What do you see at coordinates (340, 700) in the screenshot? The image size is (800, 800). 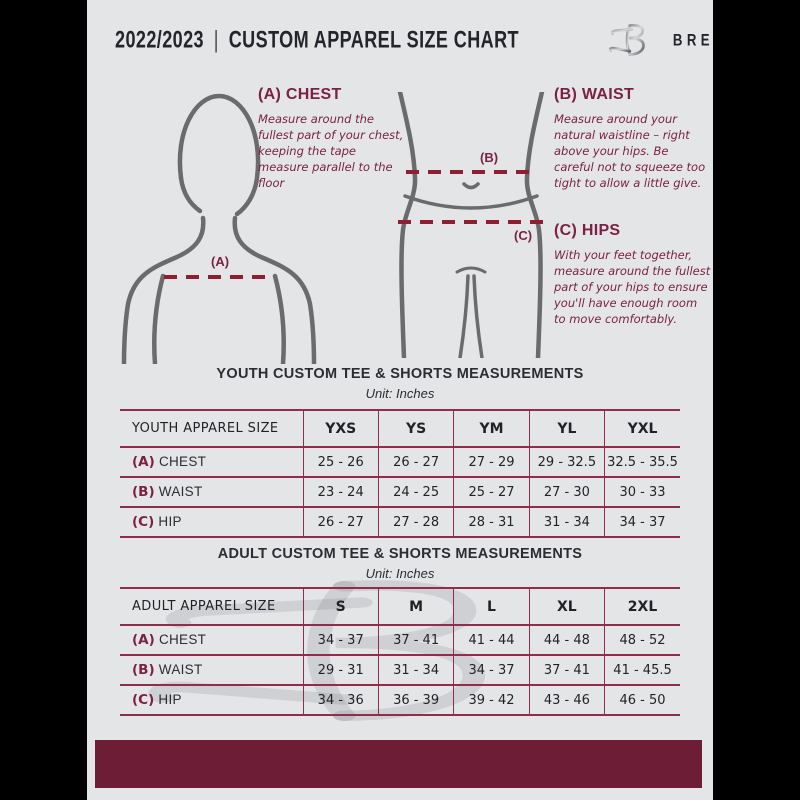 I see `table-cell: 34 - 36` at bounding box center [340, 700].